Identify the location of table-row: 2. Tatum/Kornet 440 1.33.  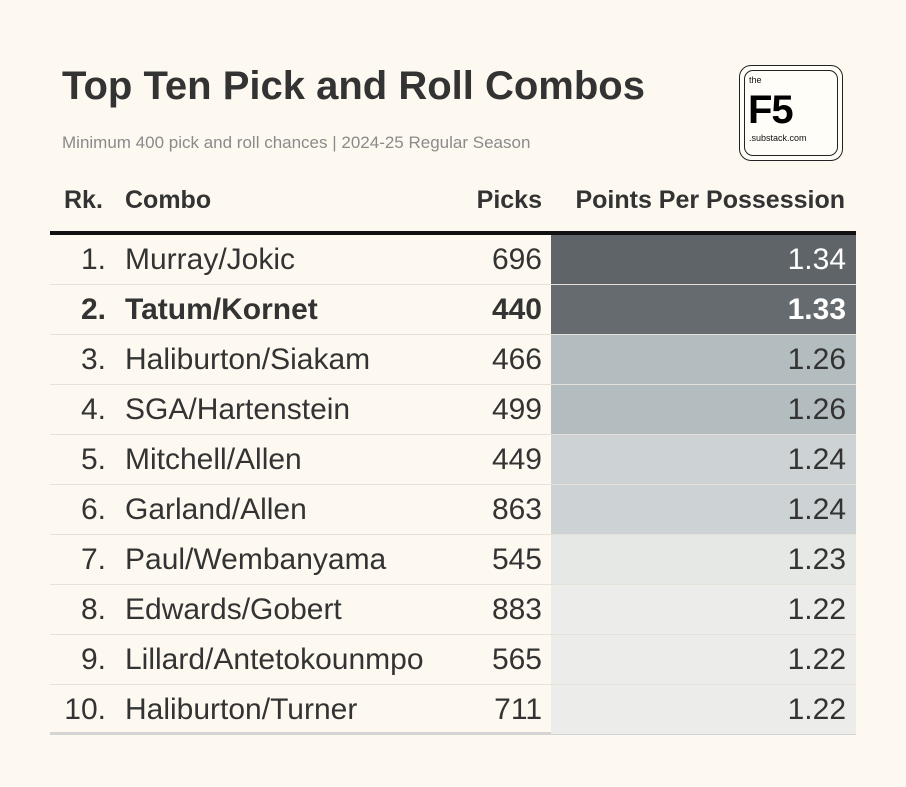
(453, 310).